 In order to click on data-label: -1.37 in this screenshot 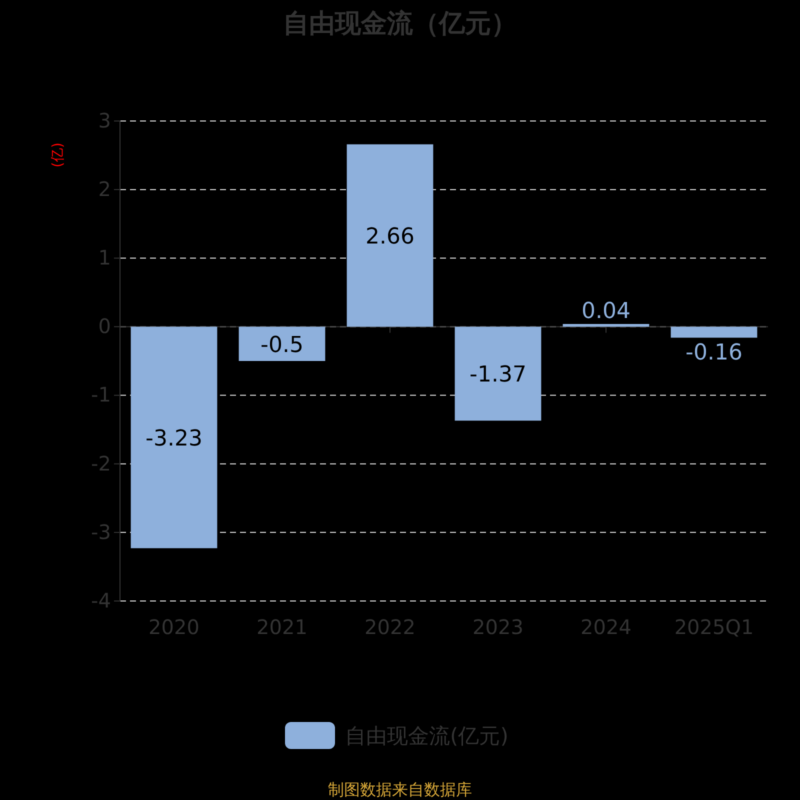, I will do `click(498, 375)`.